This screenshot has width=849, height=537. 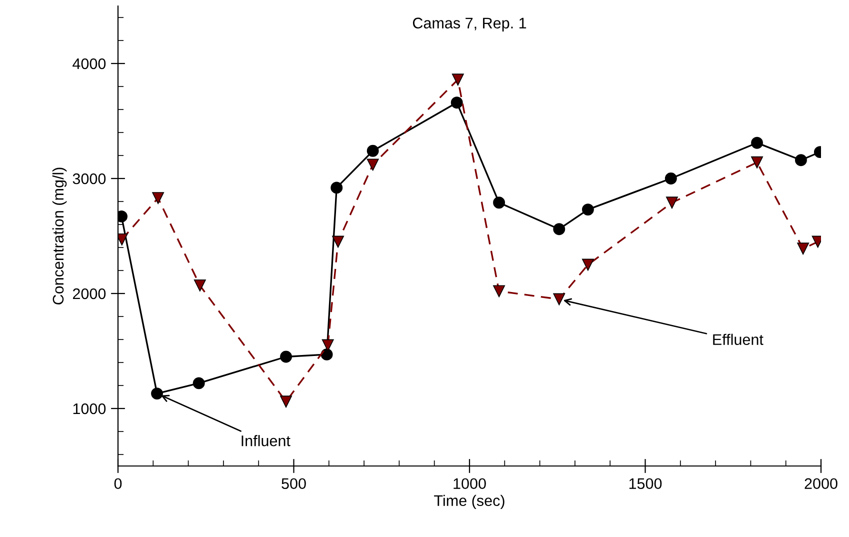 What do you see at coordinates (470, 484) in the screenshot?
I see `x-tick-label: 1000` at bounding box center [470, 484].